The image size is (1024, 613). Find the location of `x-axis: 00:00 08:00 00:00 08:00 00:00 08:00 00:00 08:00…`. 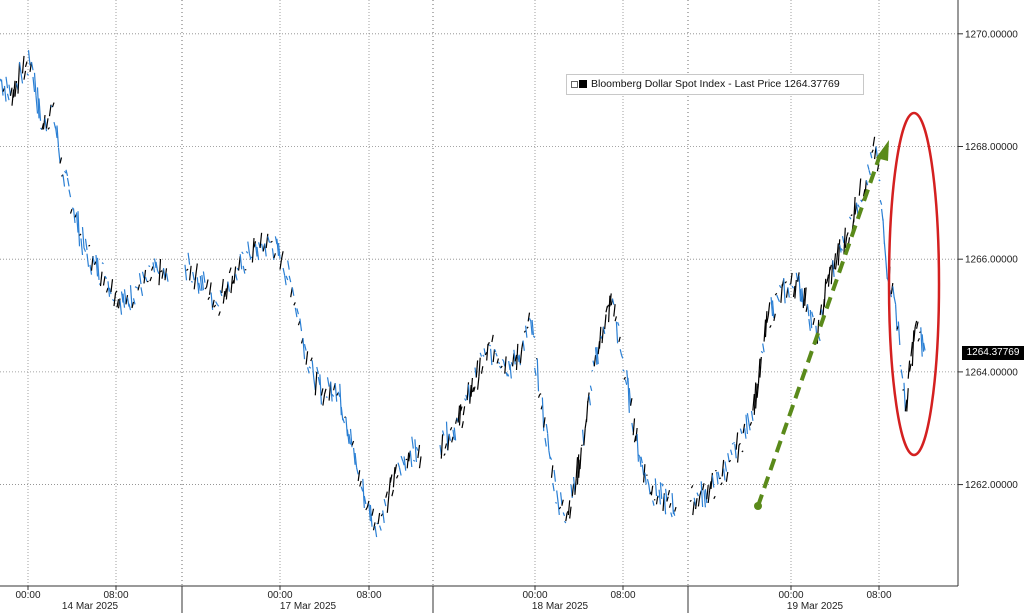

x-axis: 00:00 08:00 00:00 08:00 00:00 08:00 00:00 08:00… is located at coordinates (479, 599).